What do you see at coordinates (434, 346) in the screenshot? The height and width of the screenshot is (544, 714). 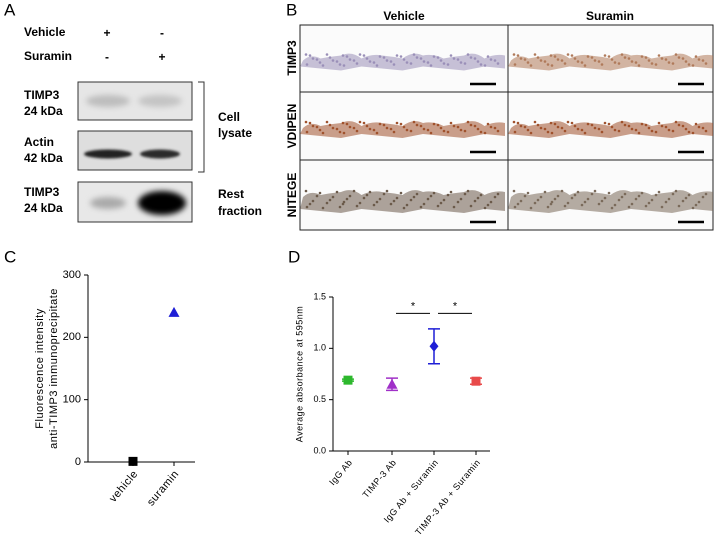 I see `marker` at bounding box center [434, 346].